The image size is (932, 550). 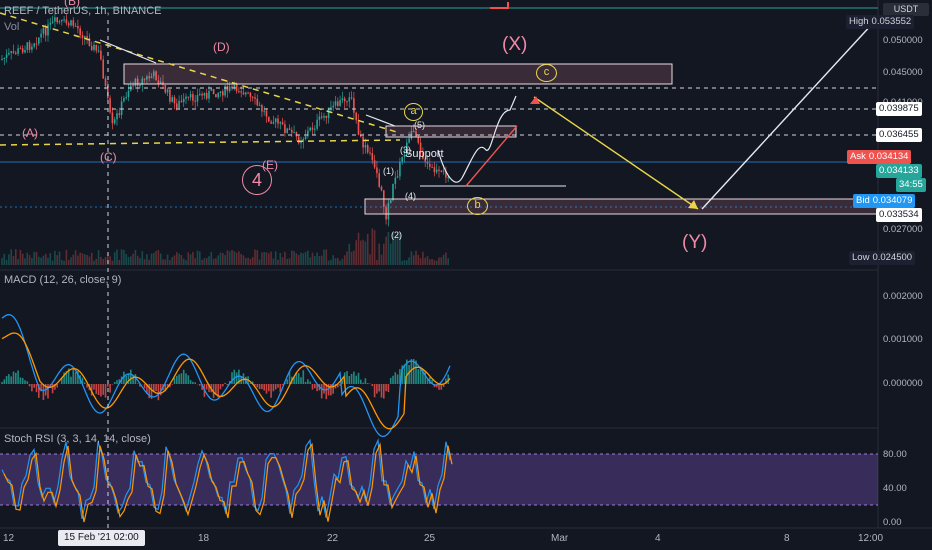 What do you see at coordinates (410, 196) in the screenshot?
I see `wave-label-4-minor: (4)` at bounding box center [410, 196].